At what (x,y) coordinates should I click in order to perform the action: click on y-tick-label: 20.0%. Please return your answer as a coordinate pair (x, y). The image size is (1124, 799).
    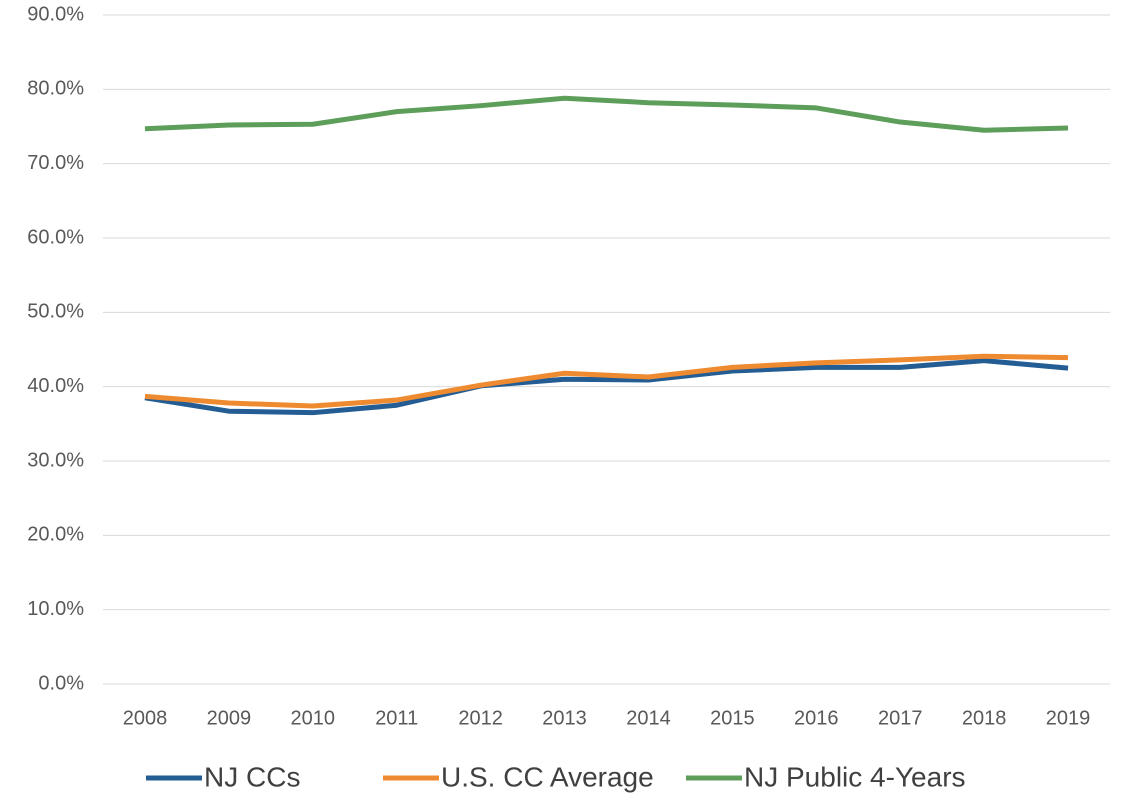
    Looking at the image, I should click on (55, 535).